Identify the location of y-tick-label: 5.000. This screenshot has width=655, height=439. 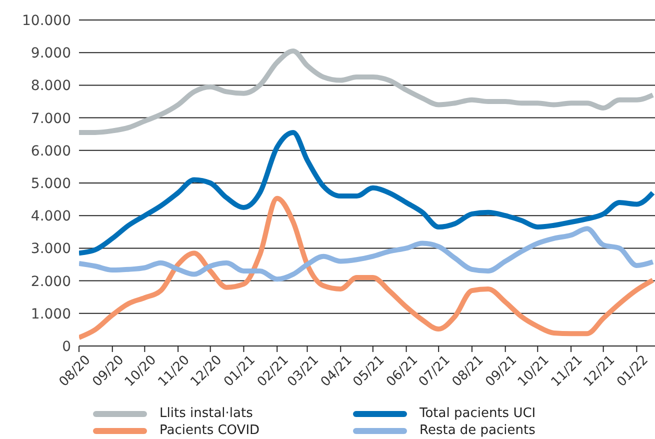
(50, 184).